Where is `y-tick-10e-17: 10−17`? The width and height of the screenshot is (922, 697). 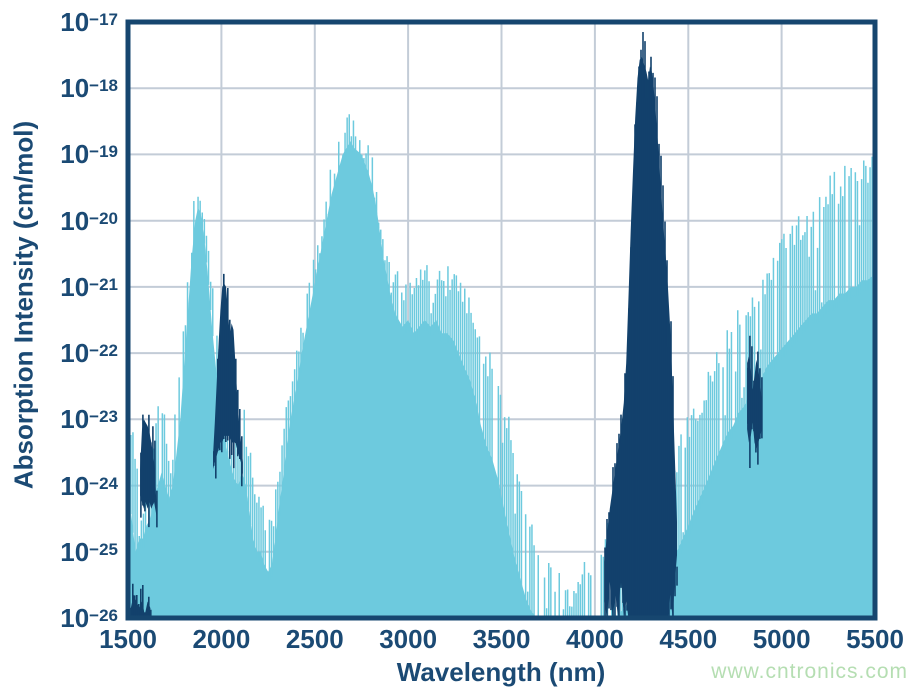
y-tick-10e-17: 10−17 is located at coordinates (89, 22).